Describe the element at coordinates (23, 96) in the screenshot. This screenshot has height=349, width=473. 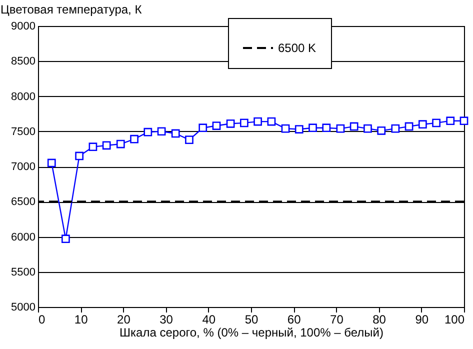
I see `y-tick-label: 8000` at that location.